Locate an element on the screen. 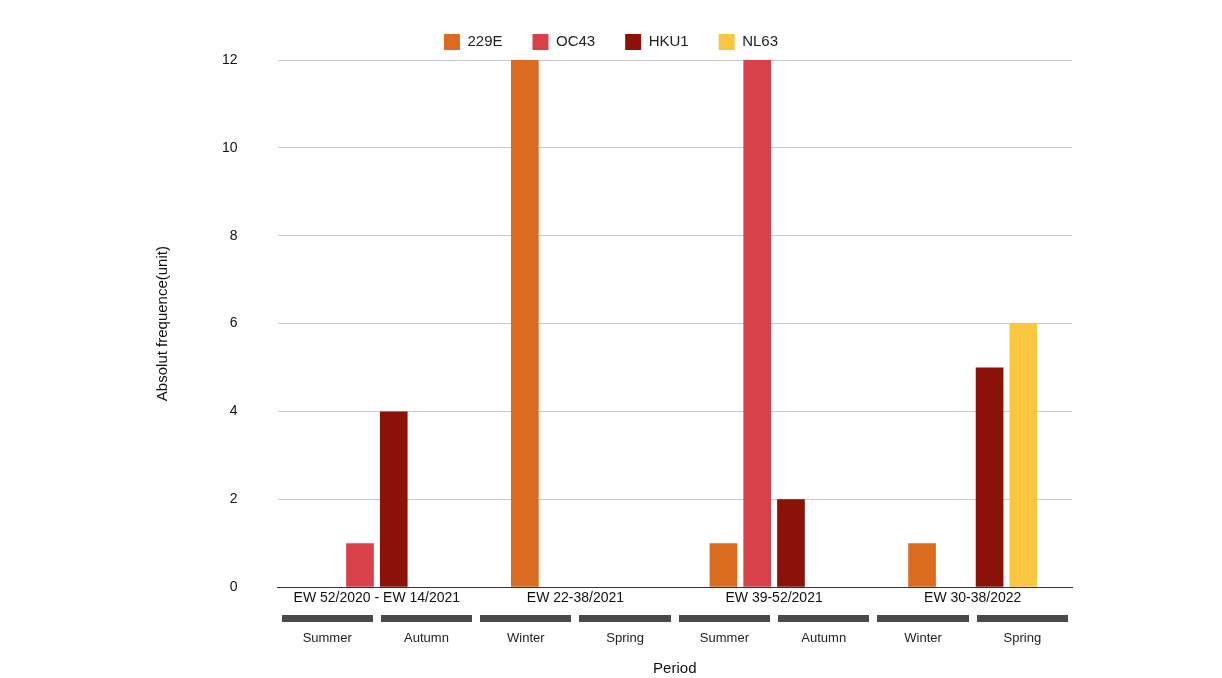 Image resolution: width=1222 pixels, height=678 pixels. y-tick-label: 6 is located at coordinates (233, 322).